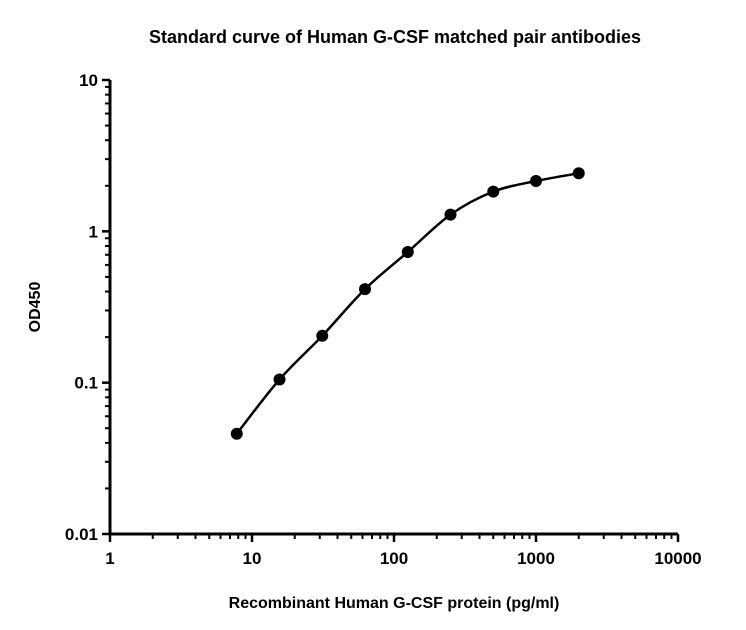 The image size is (746, 630). Describe the element at coordinates (394, 558) in the screenshot. I see `x-tick-label: 100` at that location.